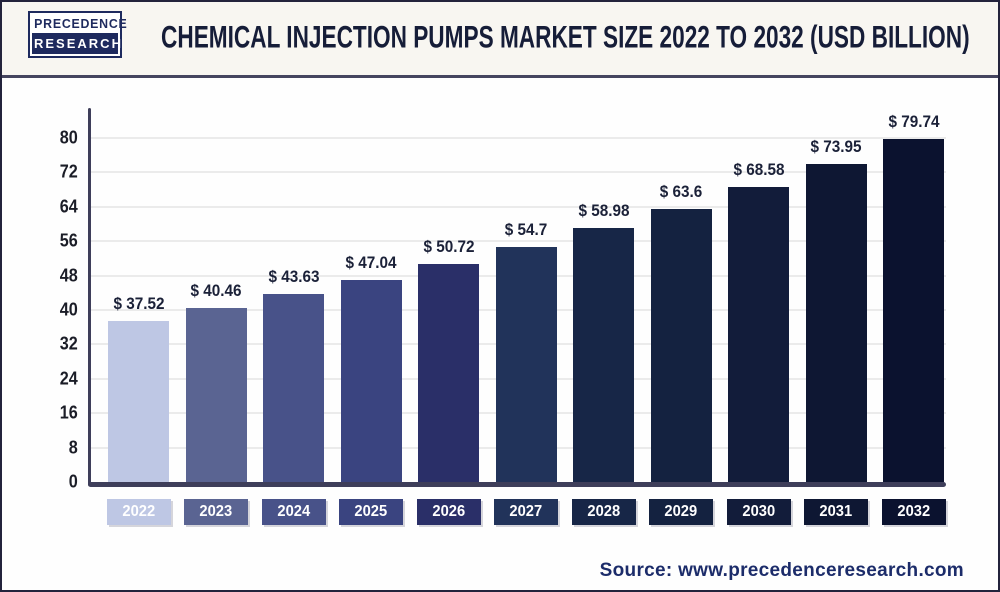  Describe the element at coordinates (68, 171) in the screenshot. I see `y-tick-label: 72` at that location.